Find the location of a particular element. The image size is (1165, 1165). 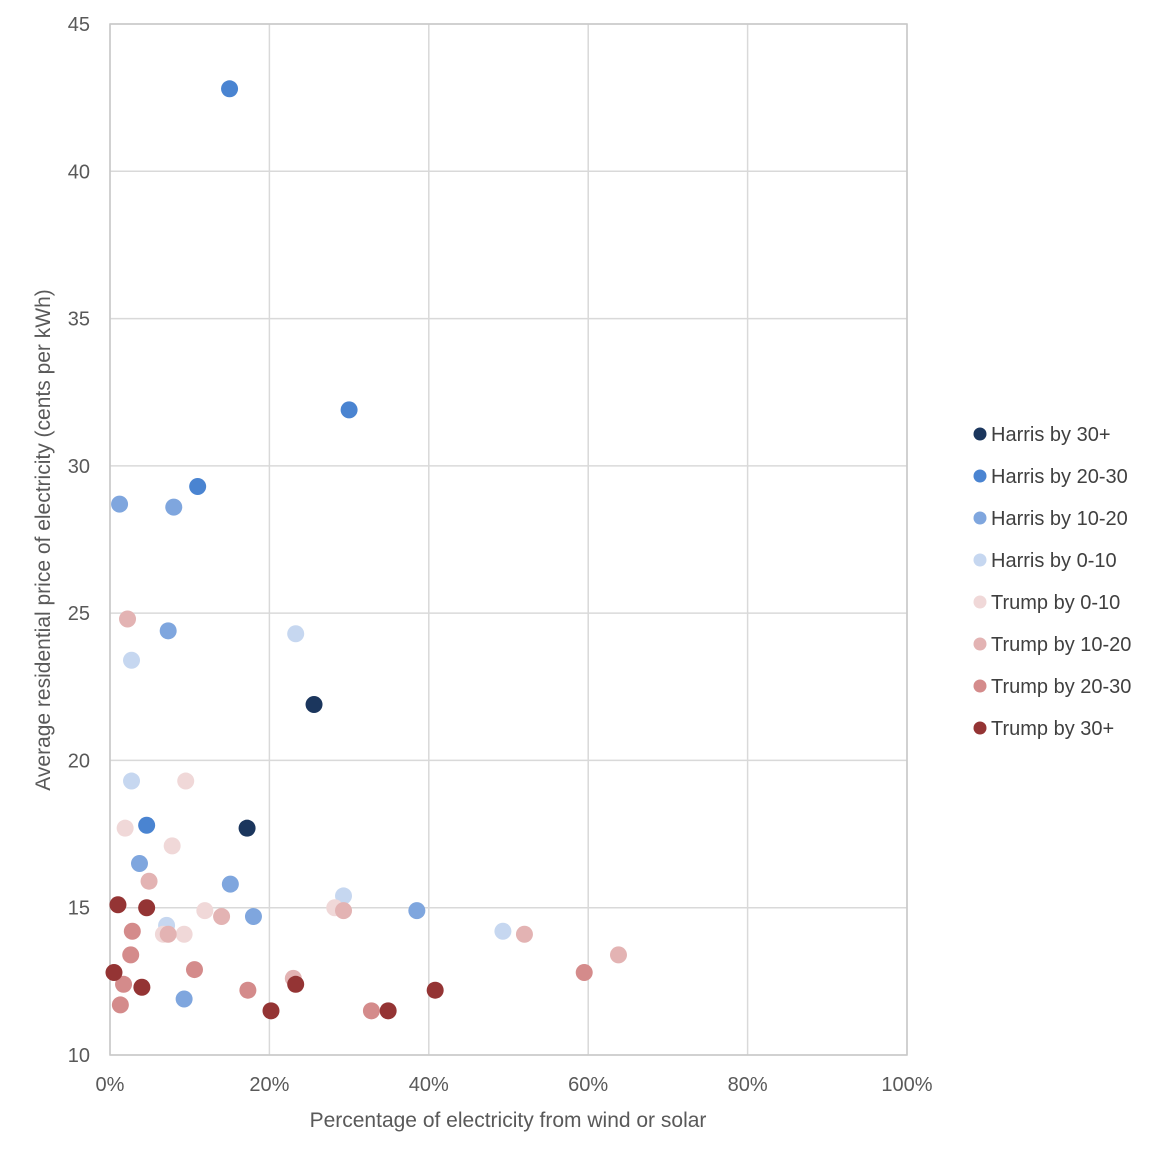

x-tick-label: 100% is located at coordinates (906, 1085).